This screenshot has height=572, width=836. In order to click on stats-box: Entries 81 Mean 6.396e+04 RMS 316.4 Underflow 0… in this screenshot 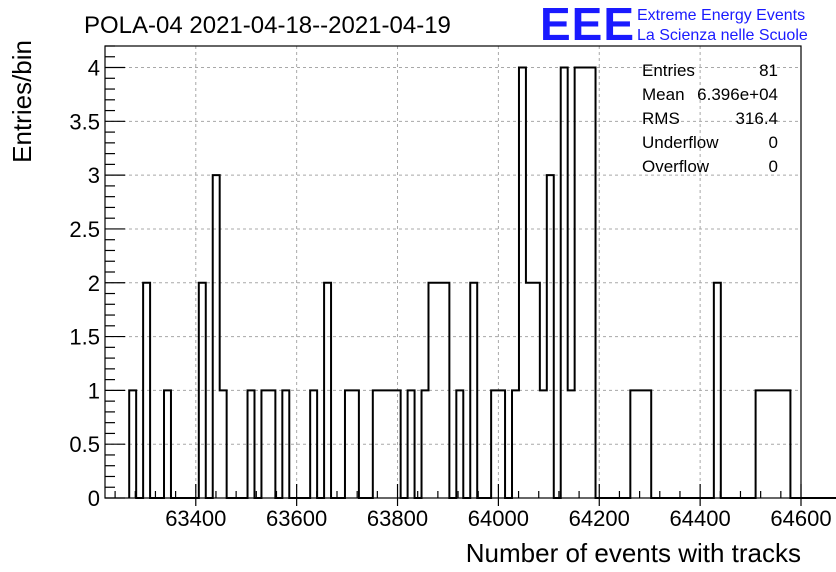, I will do `click(710, 118)`.